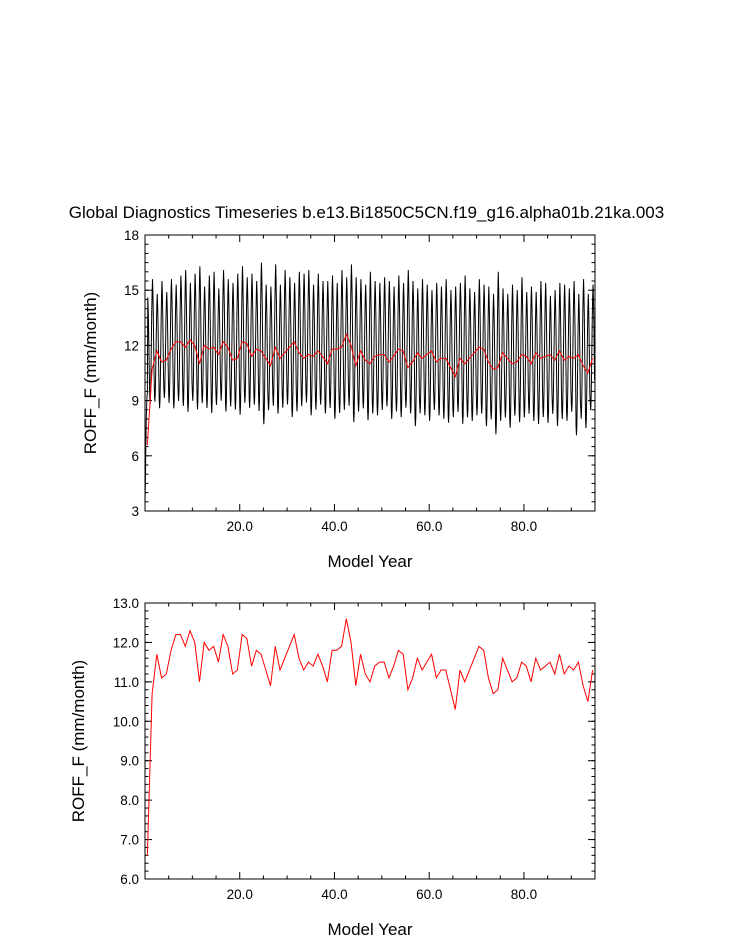 The width and height of the screenshot is (733, 945). I want to click on y-tick-label: 7.0, so click(129, 840).